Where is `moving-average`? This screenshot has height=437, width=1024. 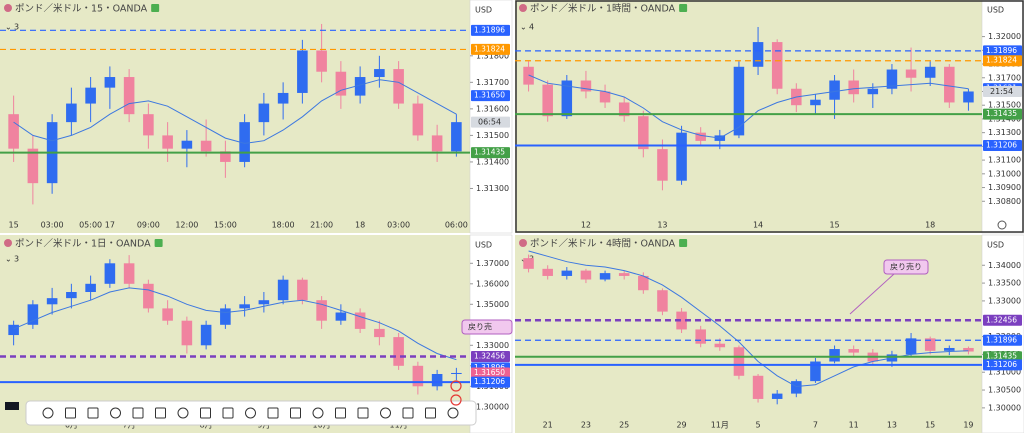
moving-average is located at coordinates (748, 106).